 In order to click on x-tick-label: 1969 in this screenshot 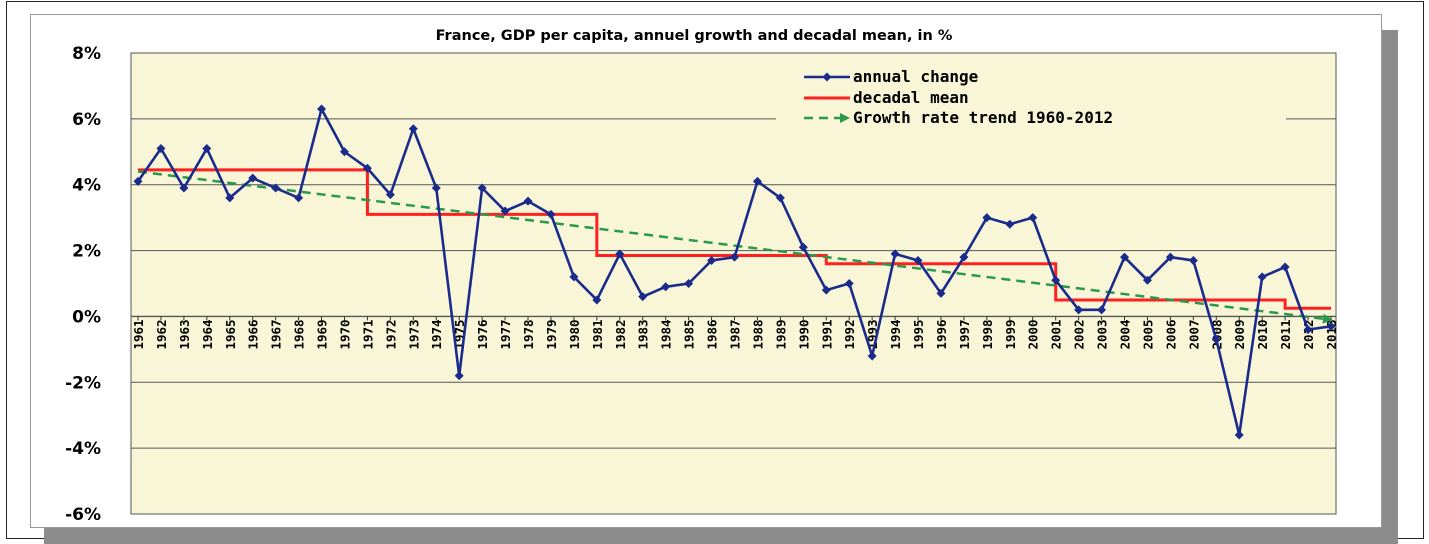, I will do `click(322, 334)`.